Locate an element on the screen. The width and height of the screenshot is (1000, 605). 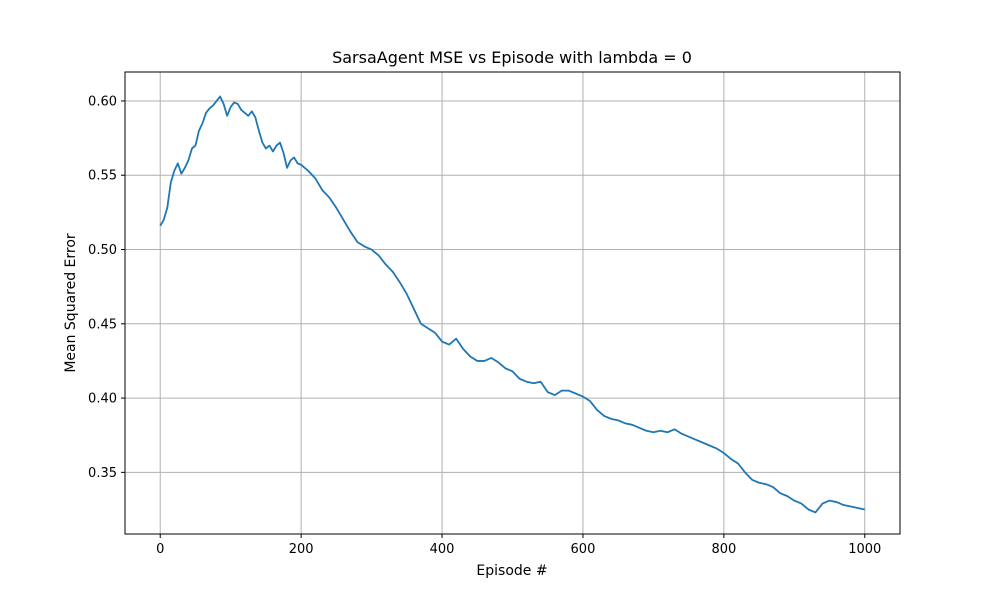
y-tick-label: 0.35 is located at coordinates (102, 473).